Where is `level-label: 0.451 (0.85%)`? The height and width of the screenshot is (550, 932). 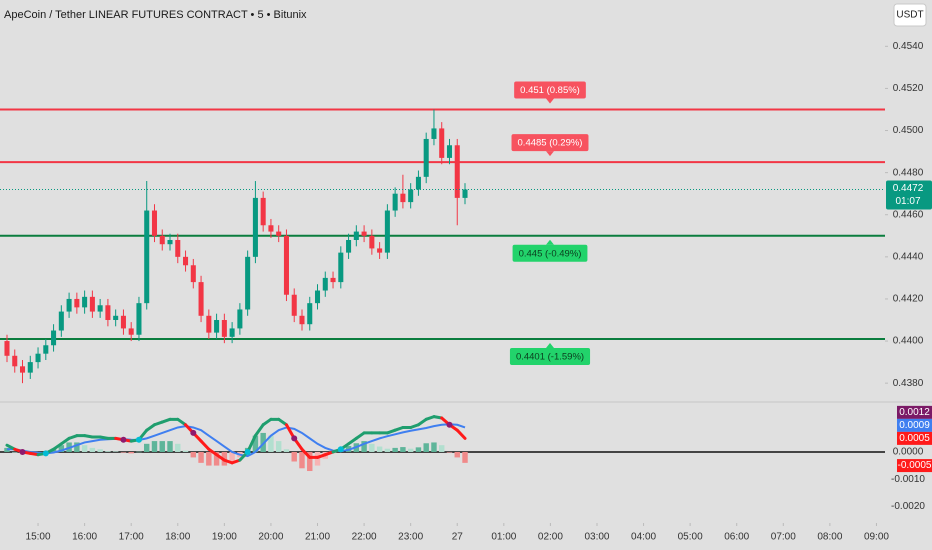 level-label: 0.451 (0.85%) is located at coordinates (550, 92).